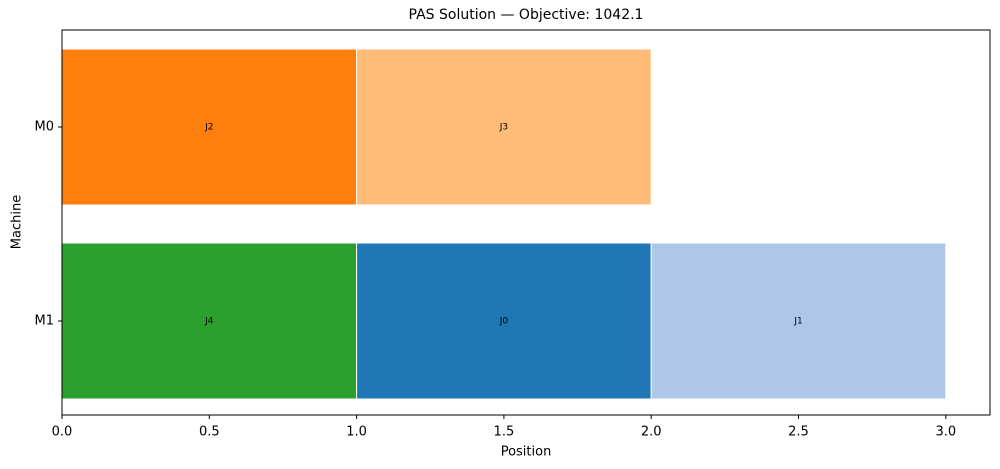  Describe the element at coordinates (17, 222) in the screenshot. I see `y-axis-label: Machine` at that location.